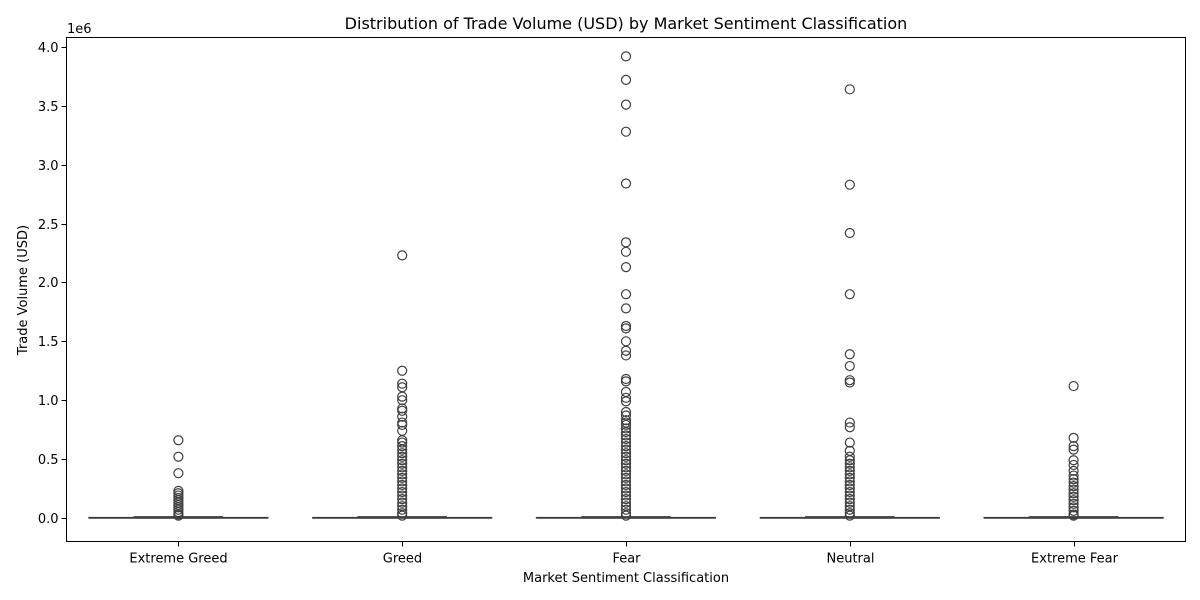  What do you see at coordinates (48, 460) in the screenshot?
I see `y-tick-label: 0.5` at bounding box center [48, 460].